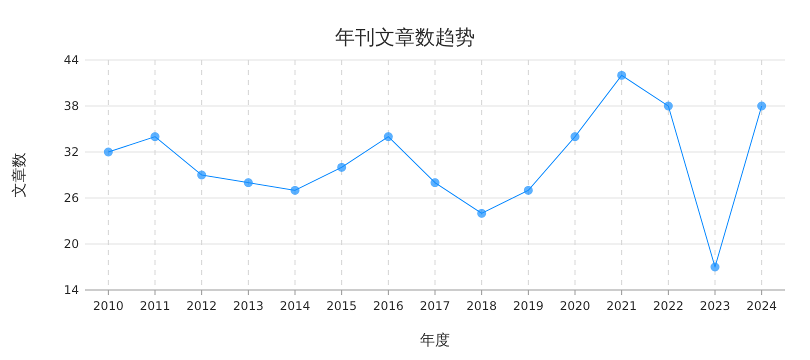 The image size is (810, 360). Describe the element at coordinates (71, 106) in the screenshot. I see `y-tick-label: 38` at that location.